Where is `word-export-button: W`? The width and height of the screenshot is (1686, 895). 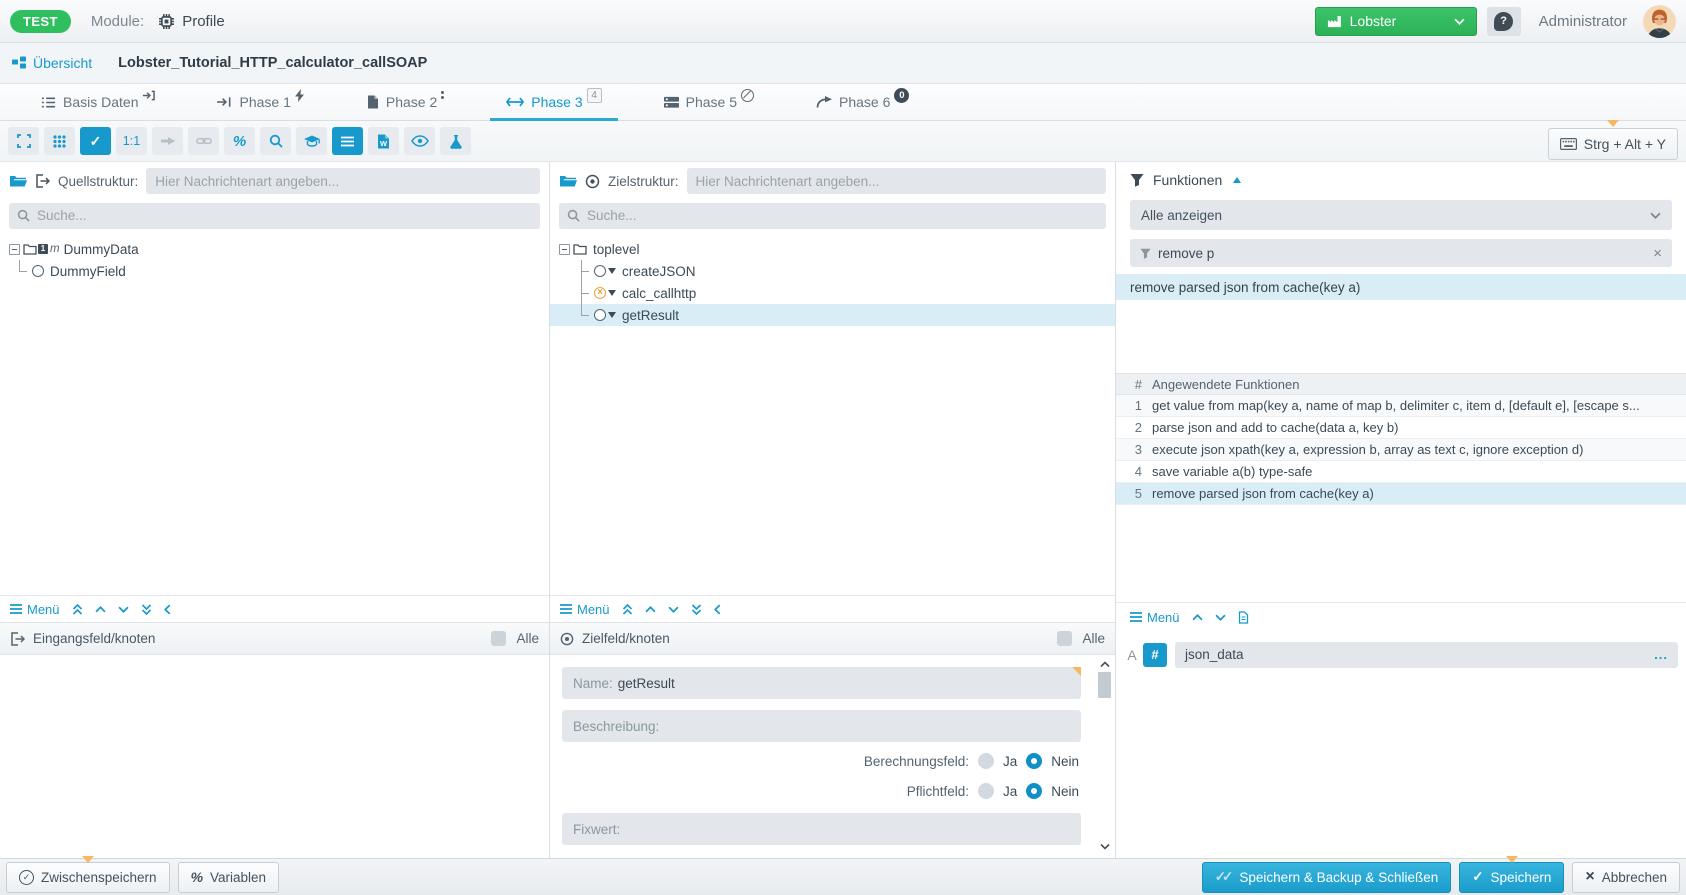 word-export-button: W is located at coordinates (383, 141).